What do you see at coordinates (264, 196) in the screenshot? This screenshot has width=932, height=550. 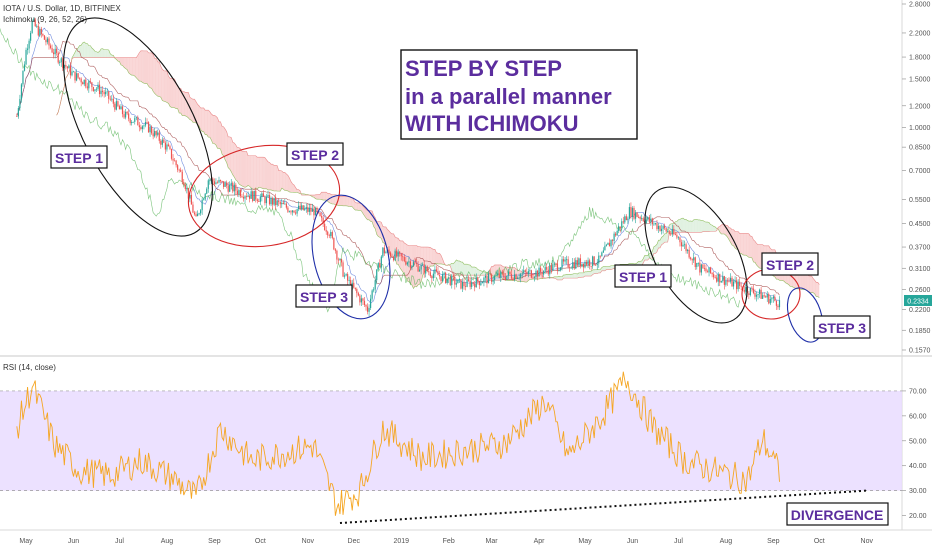 I see `step2-left-ellipse` at bounding box center [264, 196].